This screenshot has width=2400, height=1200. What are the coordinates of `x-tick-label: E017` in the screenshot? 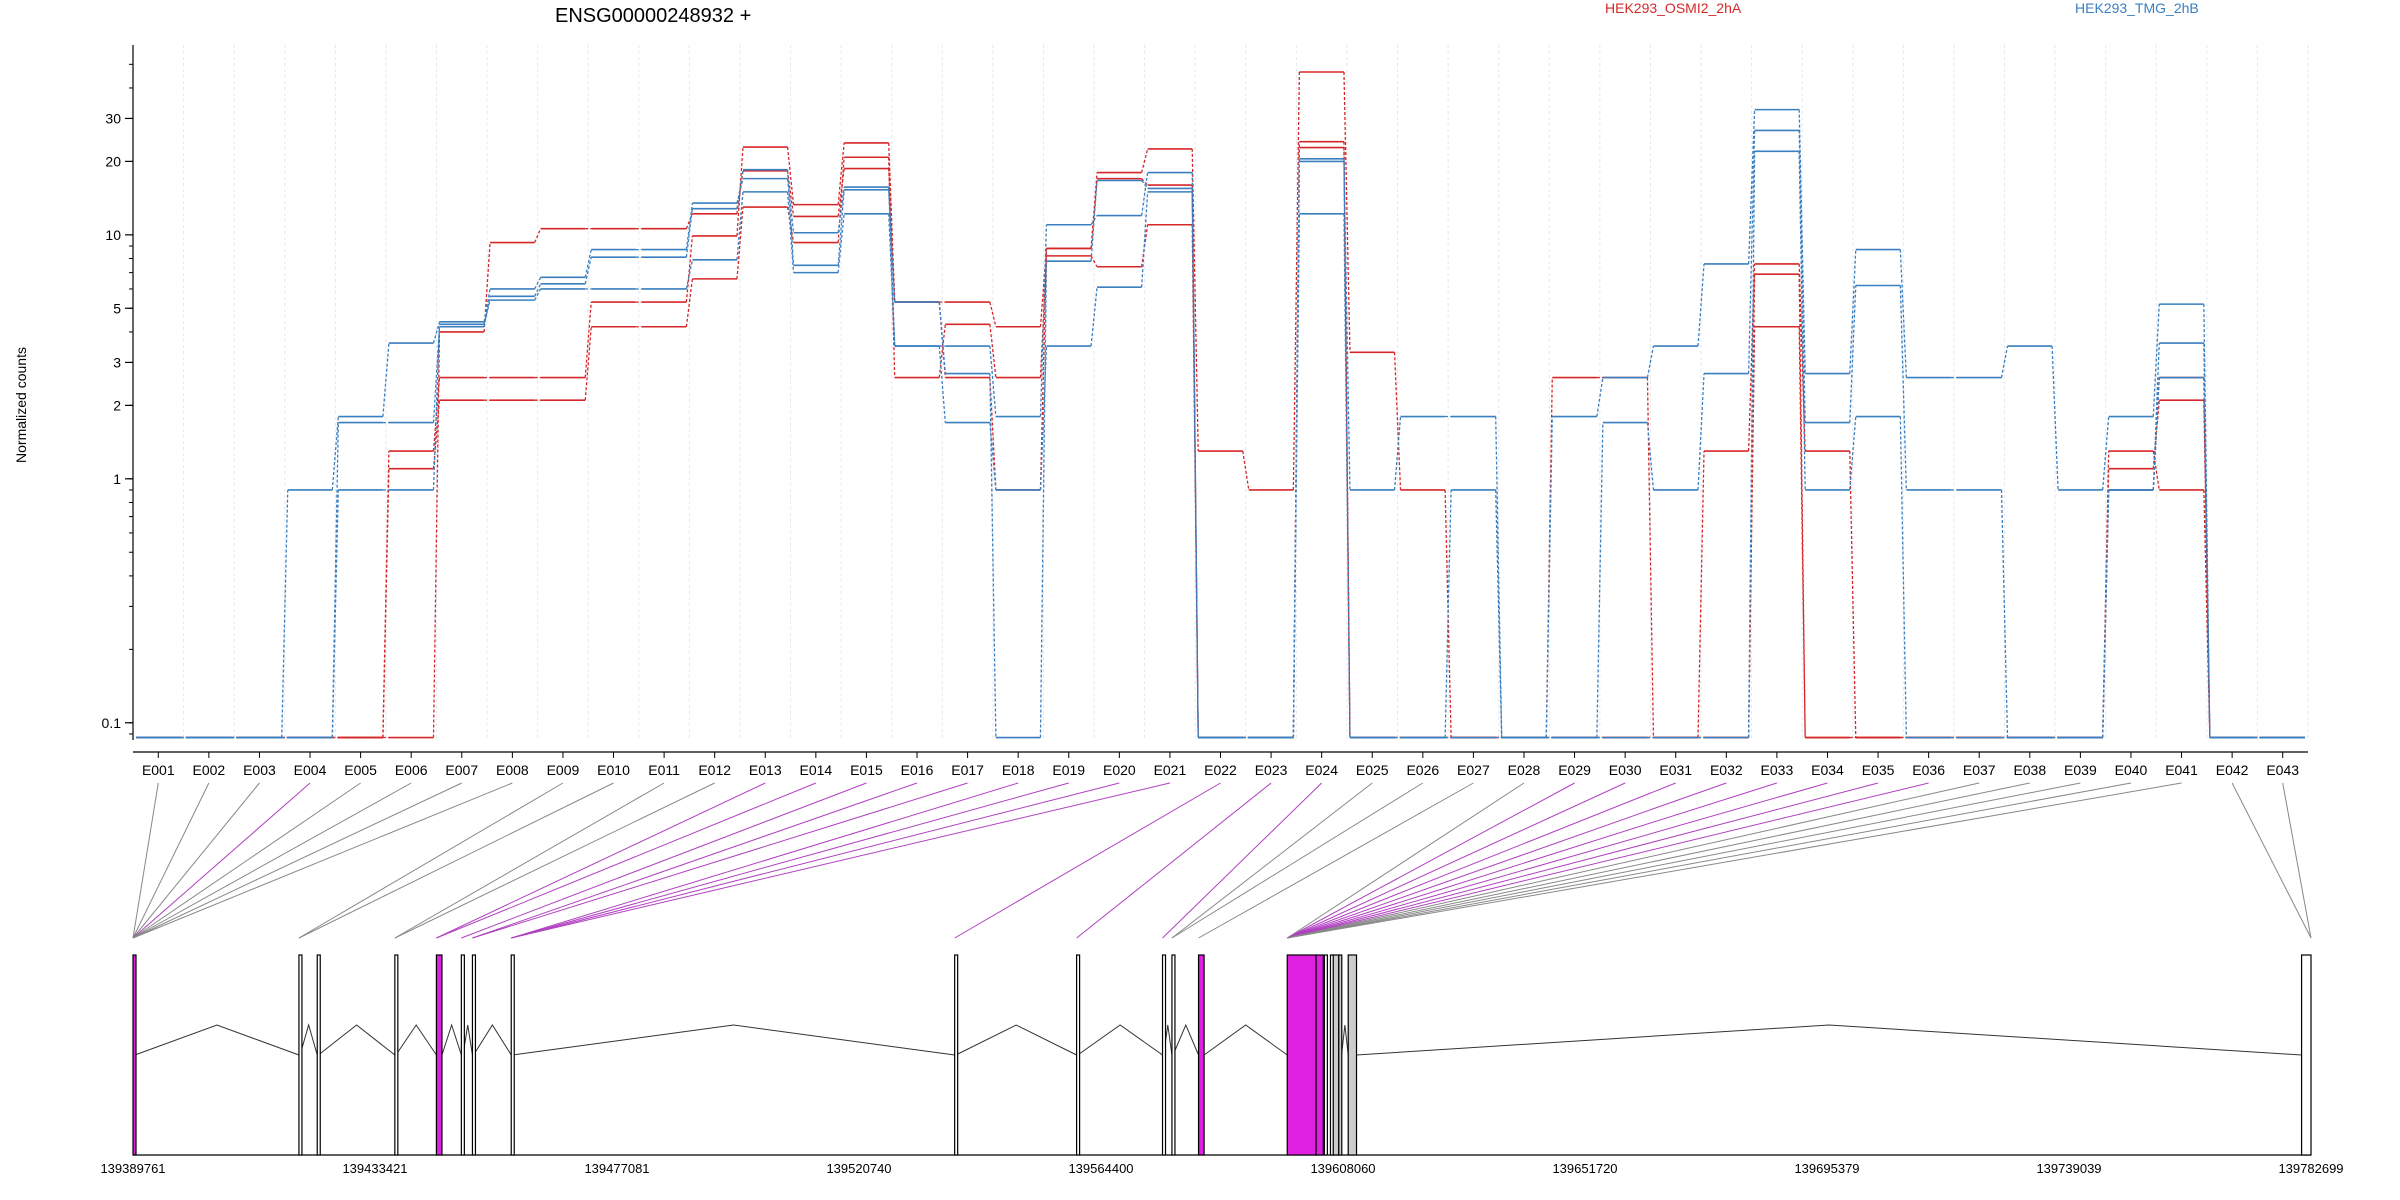 It's located at (967, 770).